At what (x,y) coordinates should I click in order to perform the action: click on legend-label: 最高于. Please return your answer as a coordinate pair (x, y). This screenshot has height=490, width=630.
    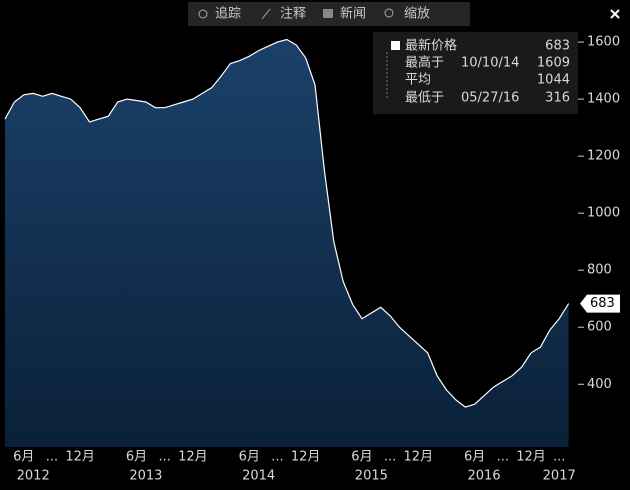
    Looking at the image, I should click on (424, 63).